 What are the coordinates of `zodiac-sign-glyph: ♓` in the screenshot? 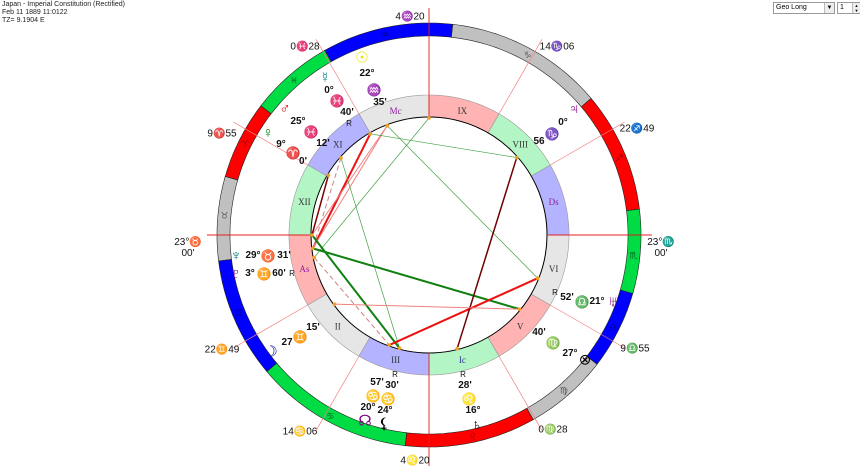 It's located at (294, 82).